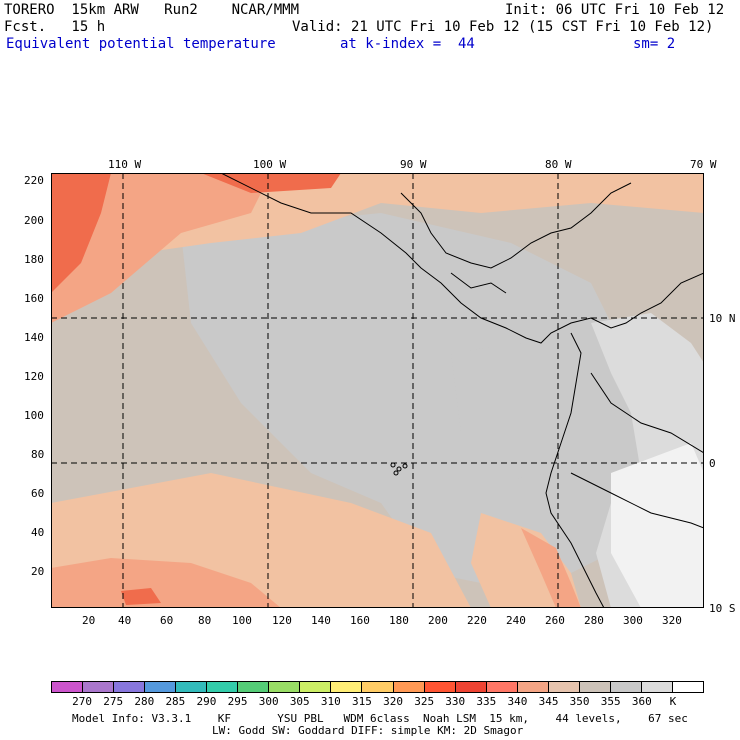  Describe the element at coordinates (615, 10) in the screenshot. I see `init-time: Init: 06 UTC Fri 10 Feb 12` at that location.